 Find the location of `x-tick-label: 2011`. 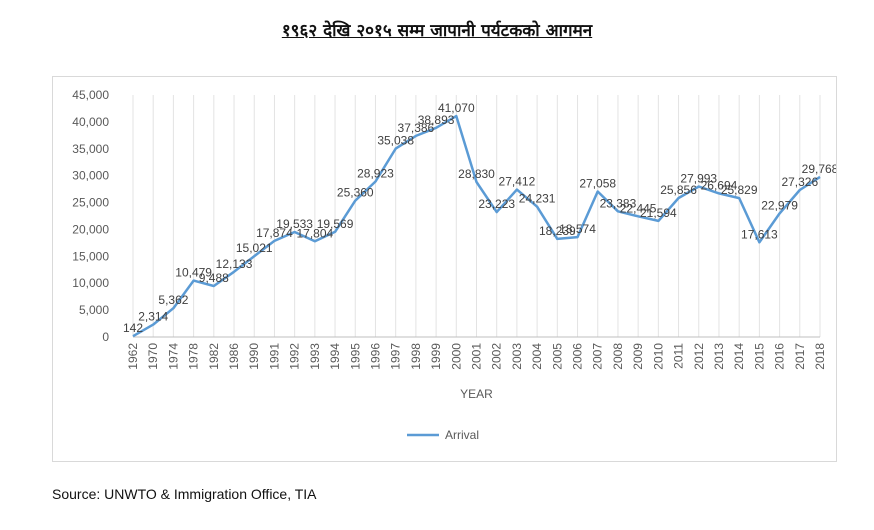

x-tick-label: 2011 is located at coordinates (679, 356).